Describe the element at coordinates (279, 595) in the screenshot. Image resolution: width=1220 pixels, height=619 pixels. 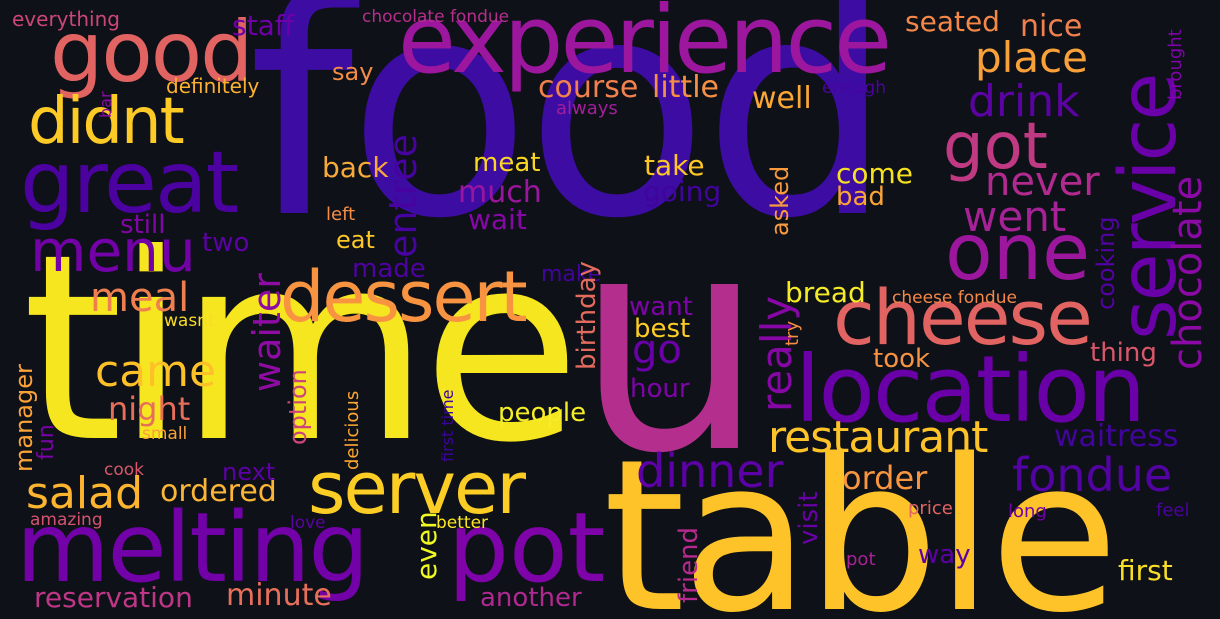
I see `word-minute: minute` at that location.